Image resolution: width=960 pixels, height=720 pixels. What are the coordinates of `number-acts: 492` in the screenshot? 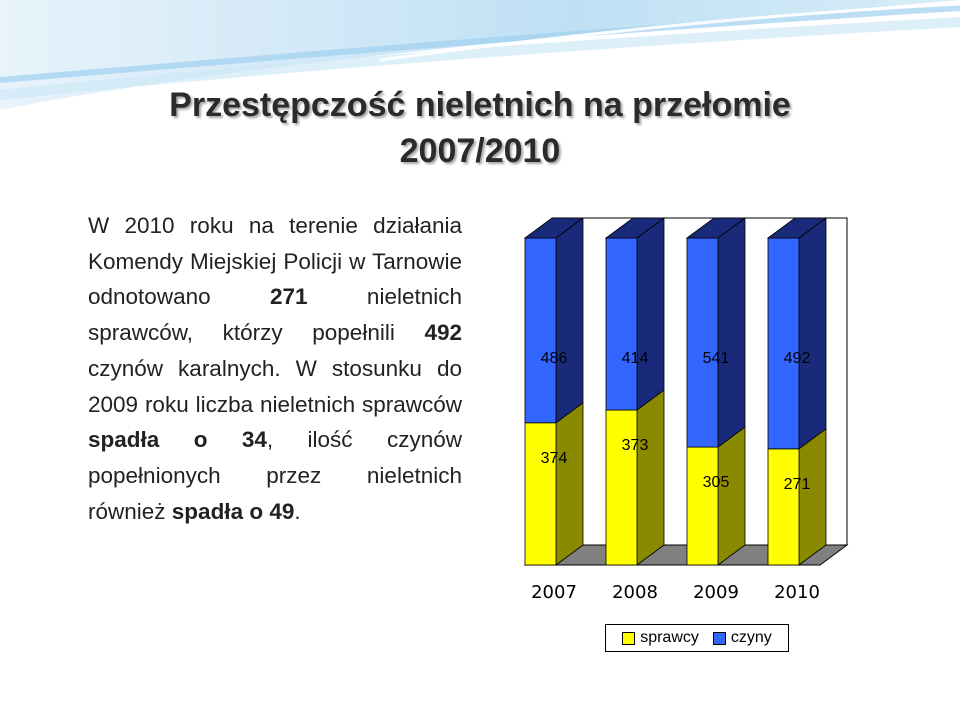 It's located at (443, 333).